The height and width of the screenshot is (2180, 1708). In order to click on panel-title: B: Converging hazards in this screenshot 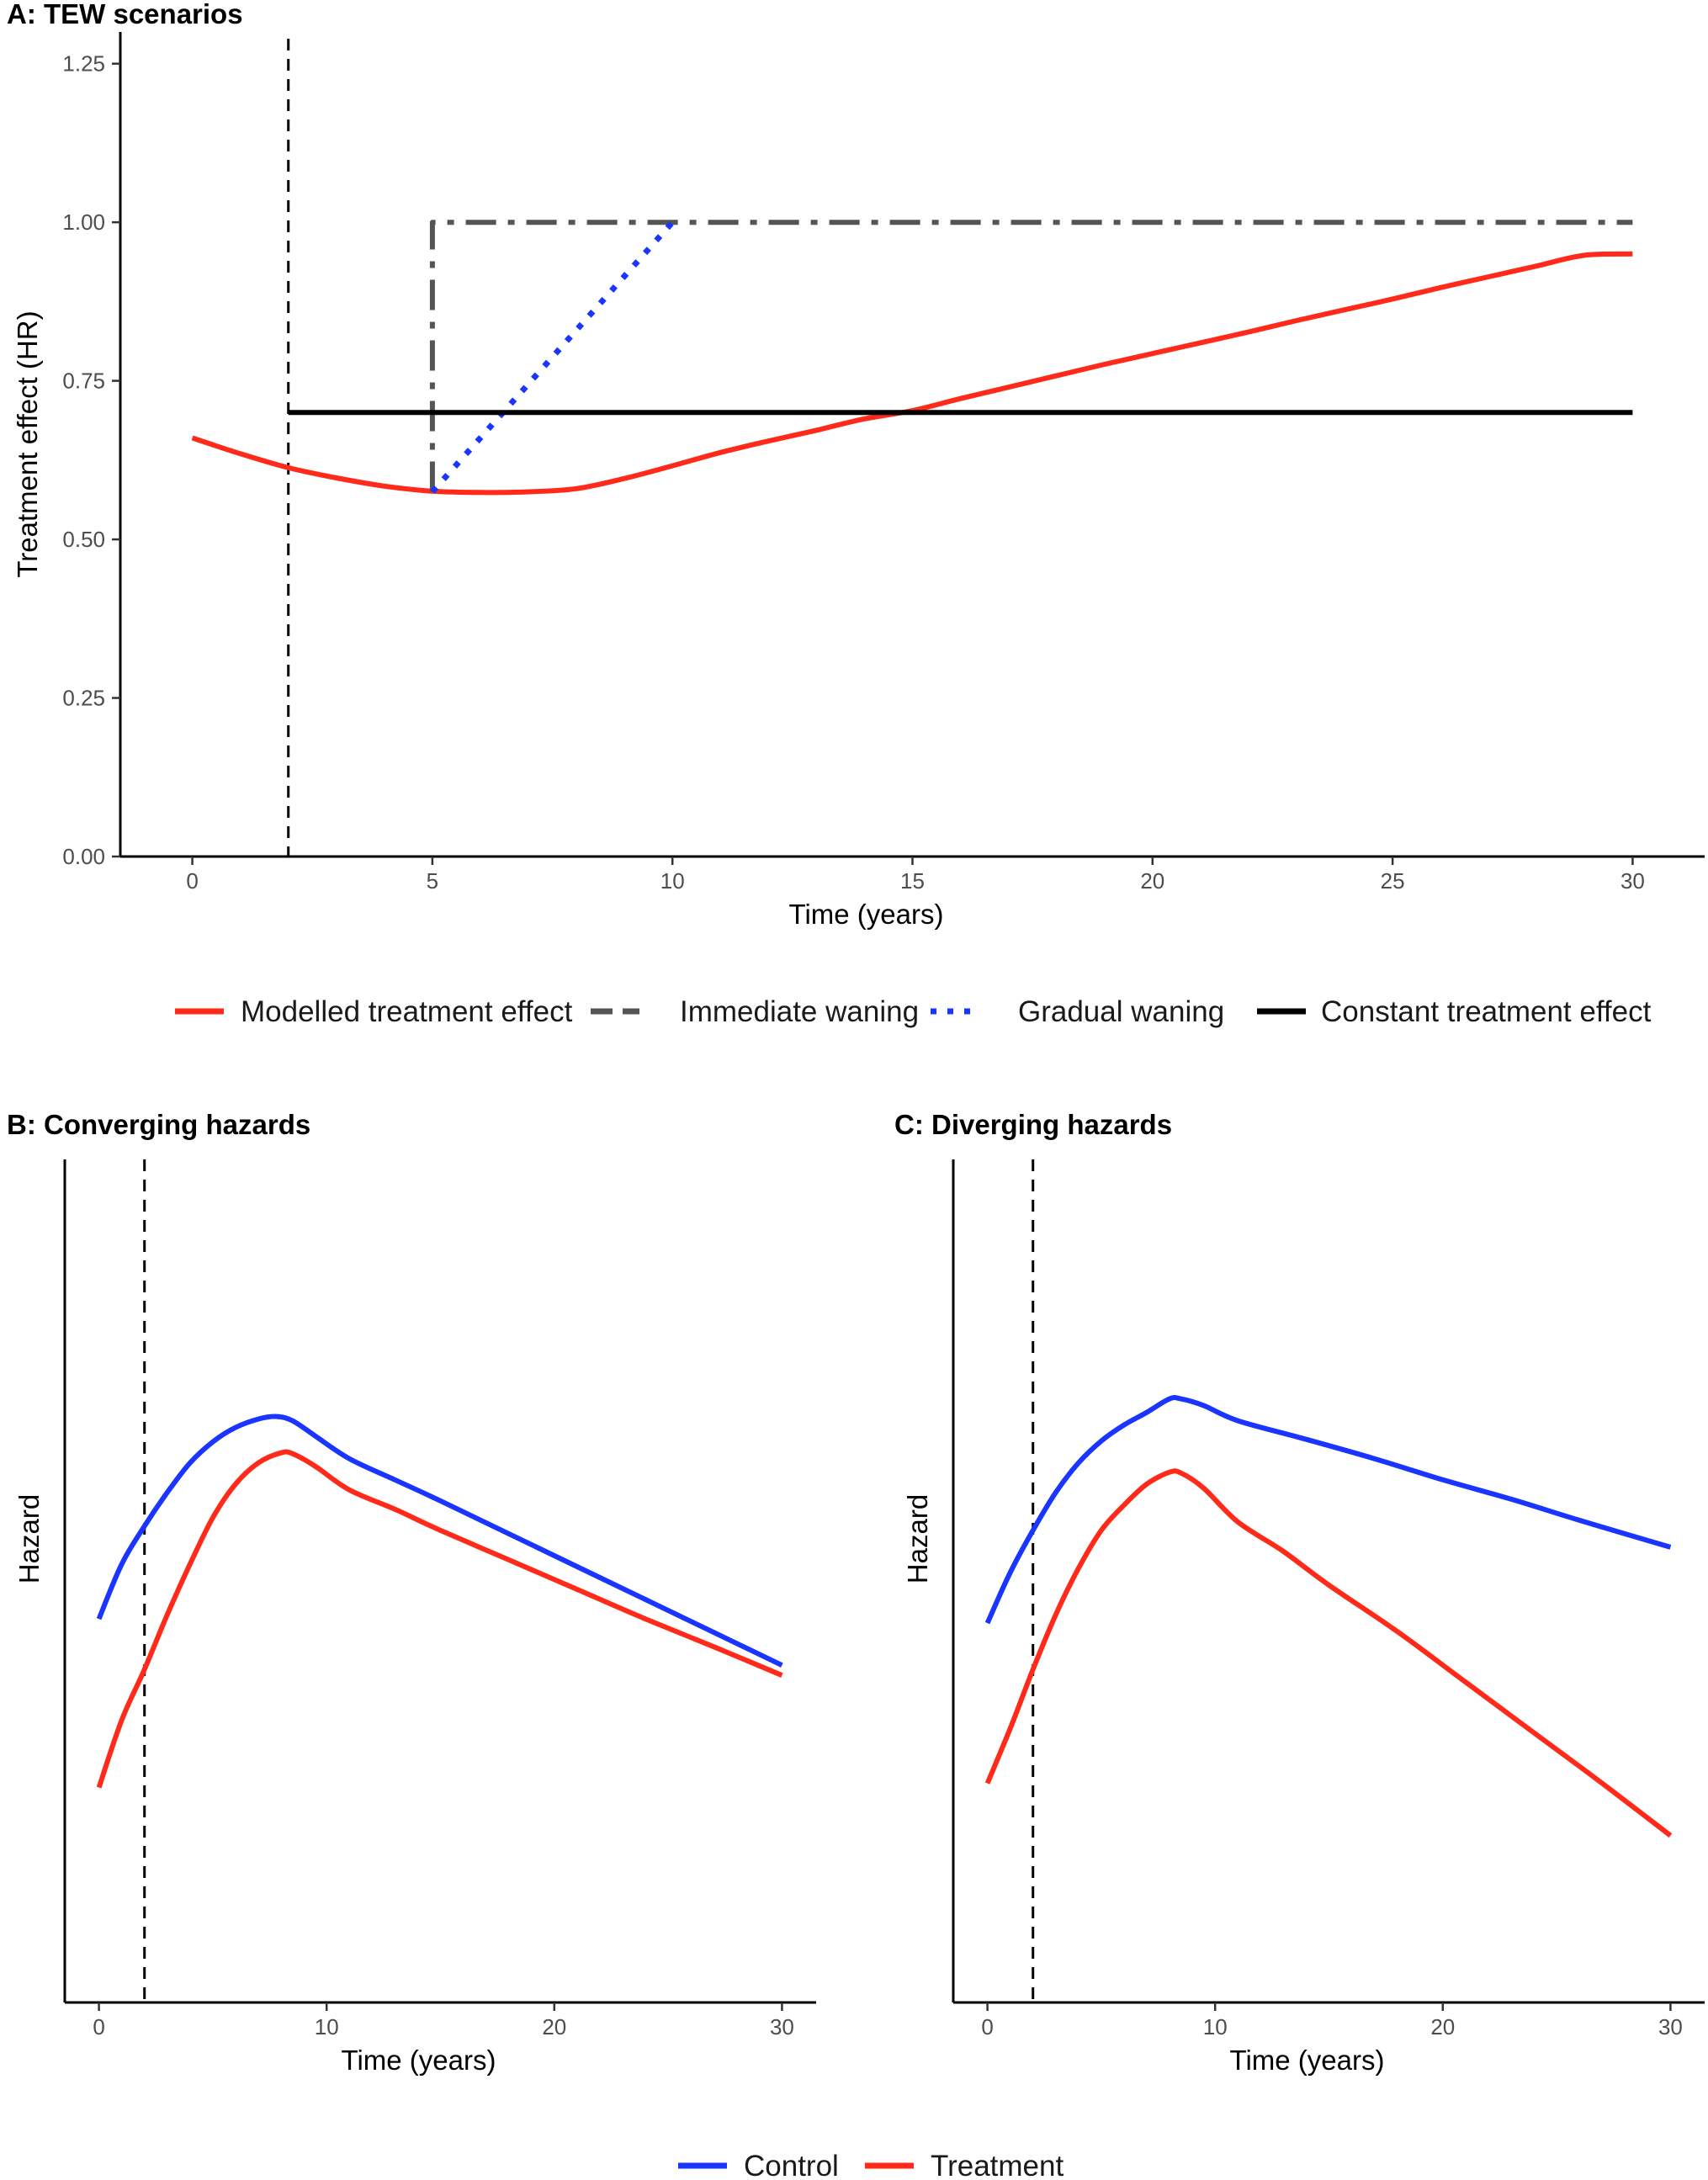, I will do `click(158, 1125)`.